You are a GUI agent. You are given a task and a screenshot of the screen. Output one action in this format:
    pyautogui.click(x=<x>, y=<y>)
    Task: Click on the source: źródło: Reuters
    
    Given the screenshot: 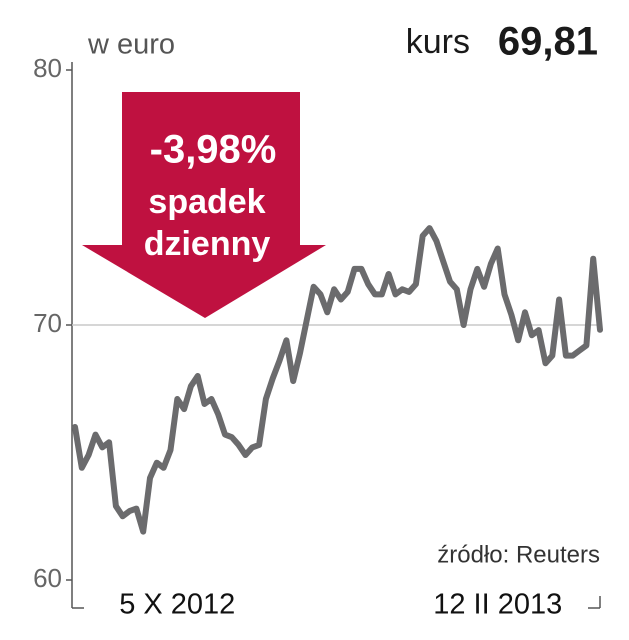 What is the action you would take?
    pyautogui.click(x=518, y=554)
    